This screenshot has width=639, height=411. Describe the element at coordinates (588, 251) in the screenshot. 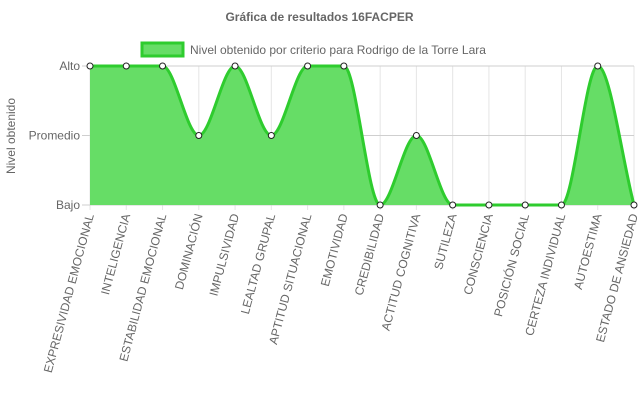

I see `x-tick-label: AUTOESTIMA` at that location.